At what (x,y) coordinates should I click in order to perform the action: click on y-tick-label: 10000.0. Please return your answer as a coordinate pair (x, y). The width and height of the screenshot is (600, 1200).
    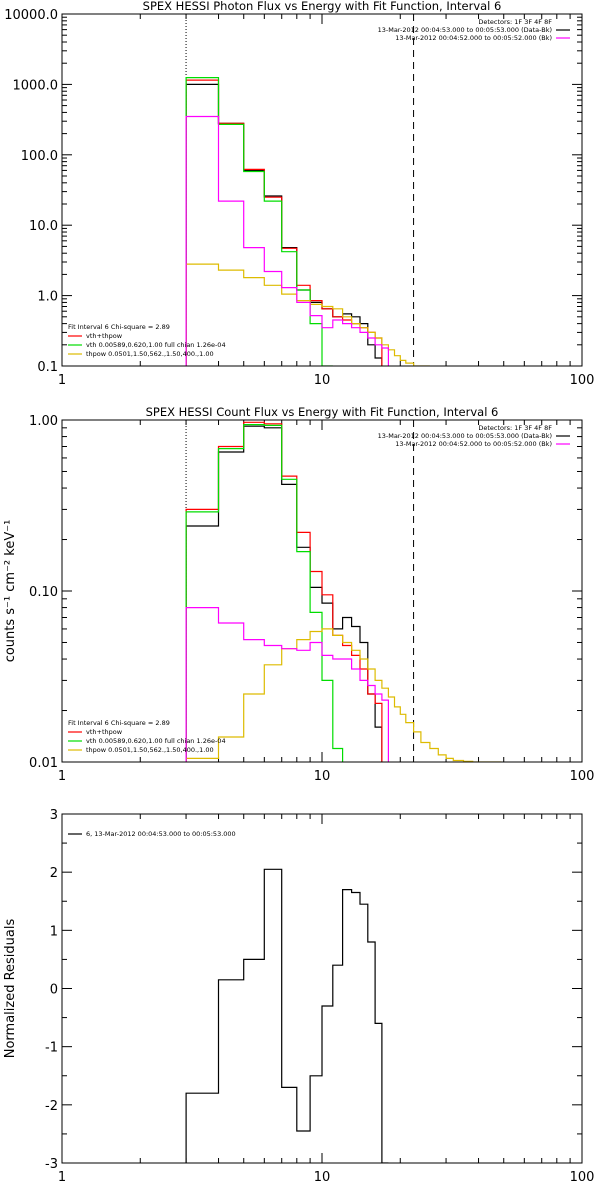
    Looking at the image, I should click on (31, 15).